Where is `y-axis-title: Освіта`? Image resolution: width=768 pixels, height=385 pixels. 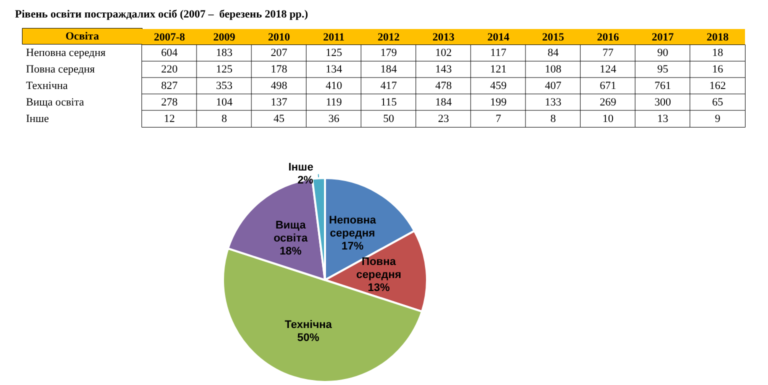
y-axis-title: Освіта is located at coordinates (83, 36).